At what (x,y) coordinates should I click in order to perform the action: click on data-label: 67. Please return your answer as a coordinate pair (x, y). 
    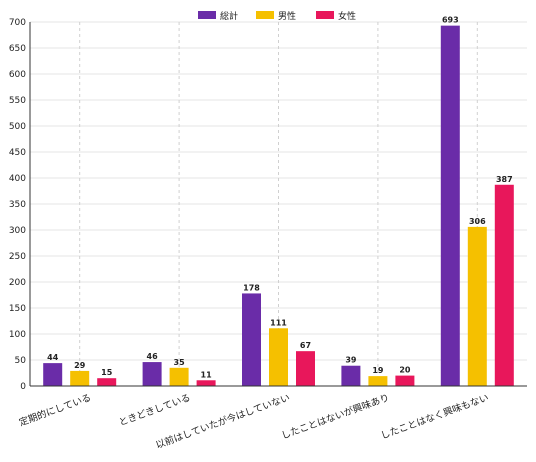
    Looking at the image, I should click on (305, 345).